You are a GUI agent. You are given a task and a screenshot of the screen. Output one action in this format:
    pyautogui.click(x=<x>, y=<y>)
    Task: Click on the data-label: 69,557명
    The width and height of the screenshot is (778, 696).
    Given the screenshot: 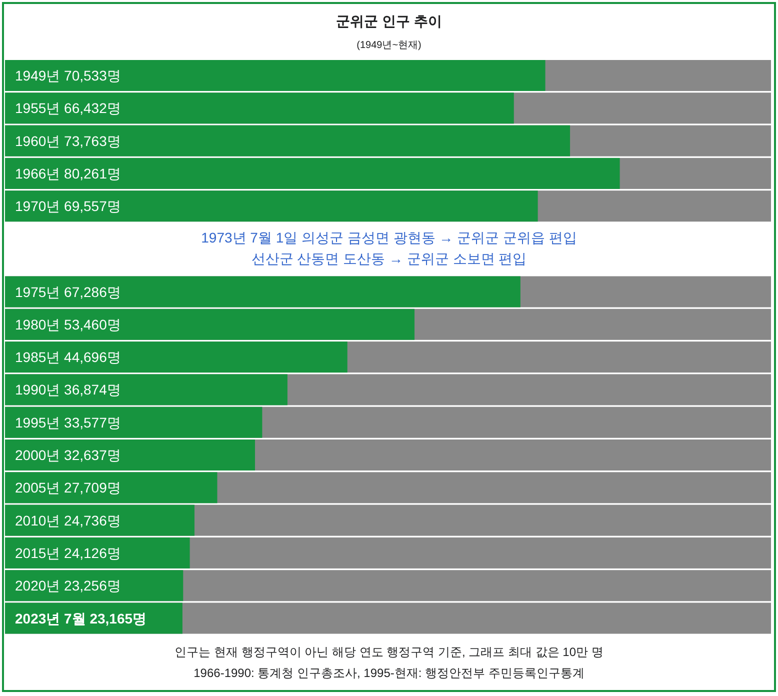 What is the action you would take?
    pyautogui.click(x=90, y=206)
    